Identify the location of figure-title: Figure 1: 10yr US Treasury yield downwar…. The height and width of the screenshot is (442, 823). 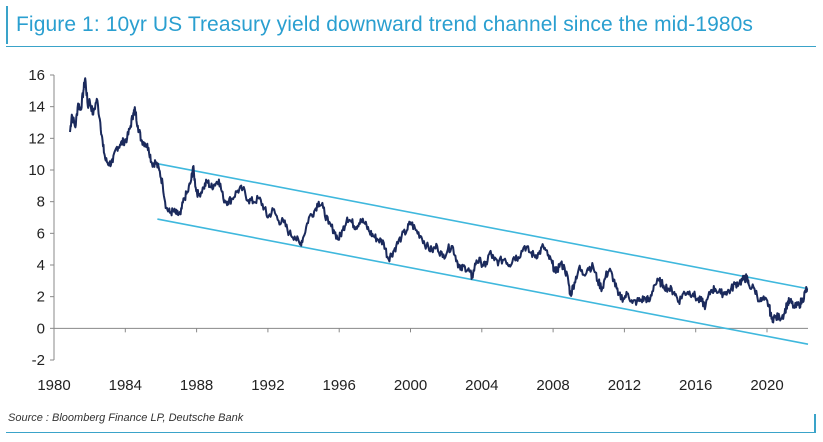
(385, 24).